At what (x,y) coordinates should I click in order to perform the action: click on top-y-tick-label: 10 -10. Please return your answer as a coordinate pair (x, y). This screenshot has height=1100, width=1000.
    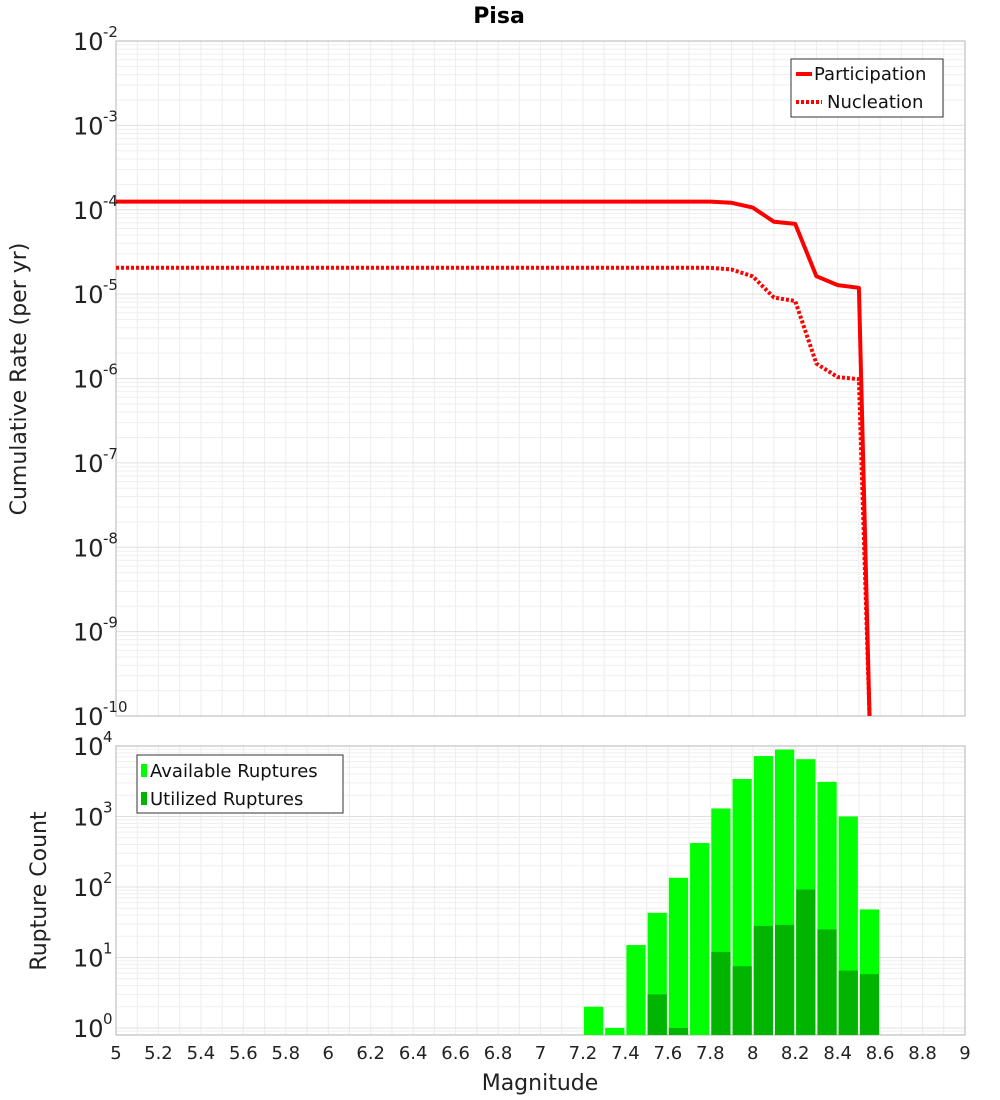
    Looking at the image, I should click on (100, 714).